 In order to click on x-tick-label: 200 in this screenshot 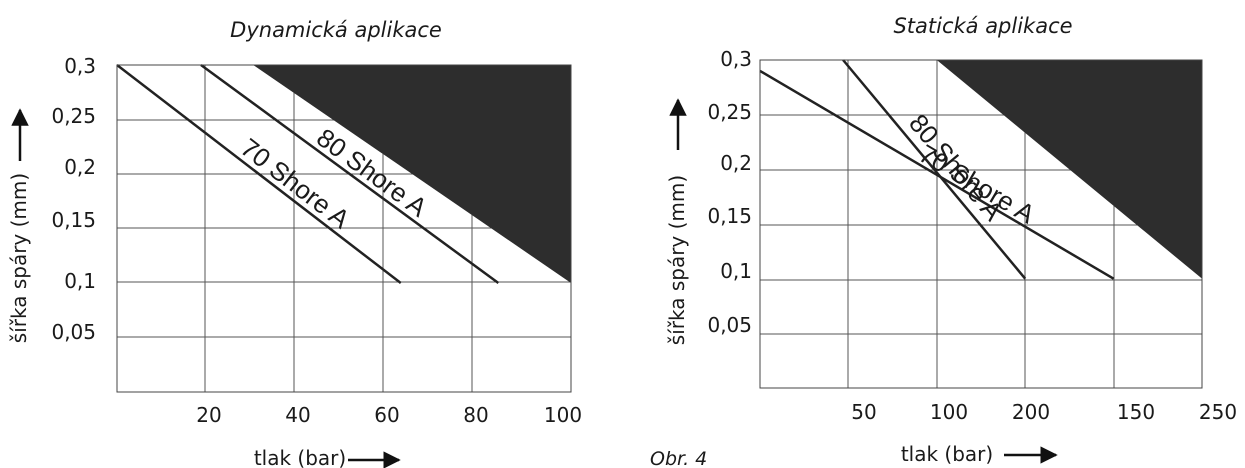, I will do `click(1031, 412)`.